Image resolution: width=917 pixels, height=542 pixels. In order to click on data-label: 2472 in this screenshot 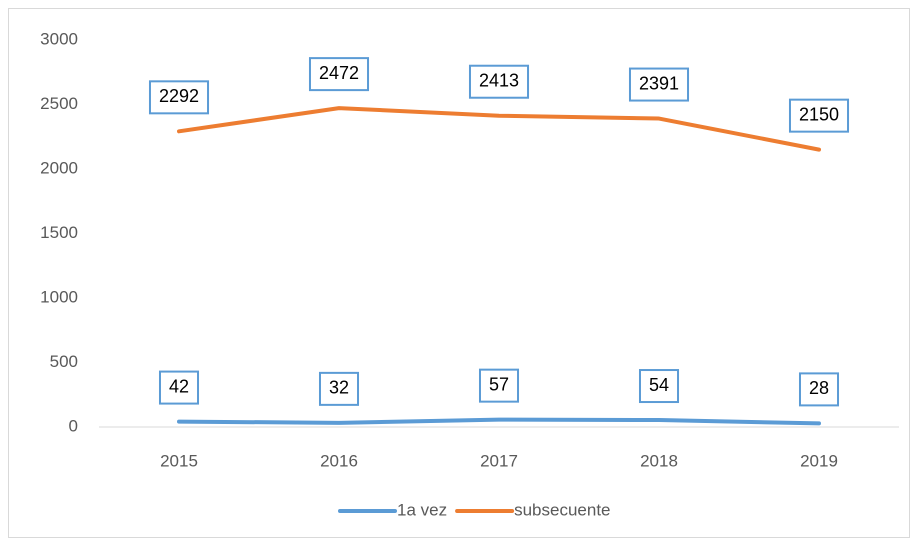, I will do `click(339, 73)`.